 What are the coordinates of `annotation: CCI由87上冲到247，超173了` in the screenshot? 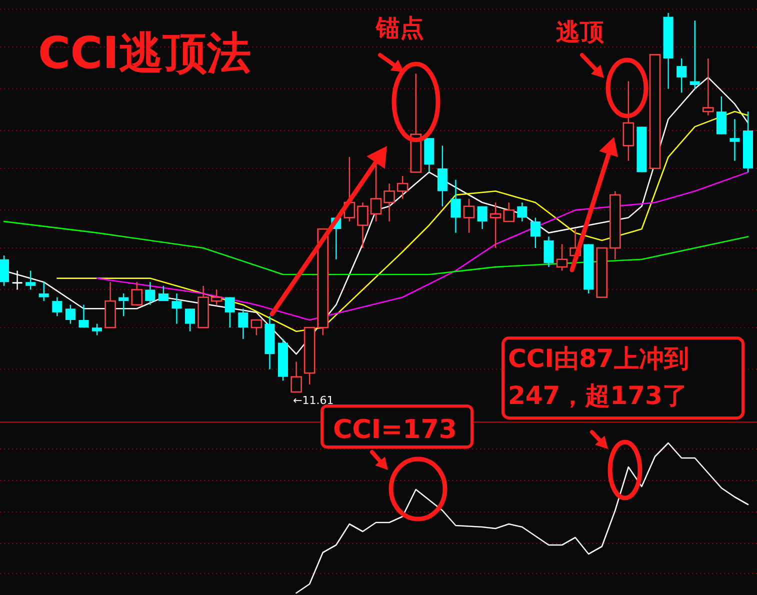 It's located at (599, 377).